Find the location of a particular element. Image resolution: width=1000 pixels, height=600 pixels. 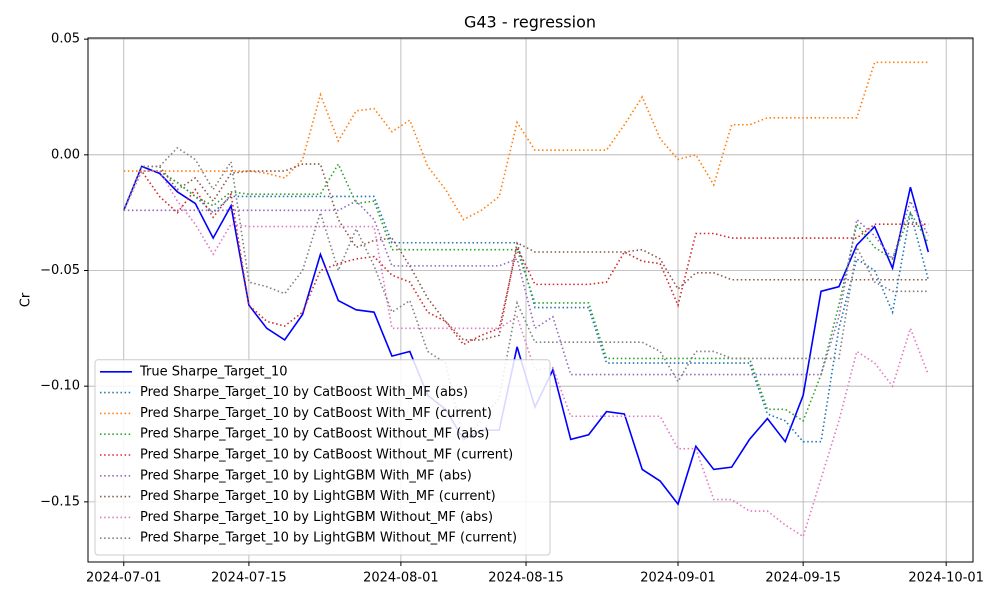

y-tick-label: −0.10 is located at coordinates (60, 386).